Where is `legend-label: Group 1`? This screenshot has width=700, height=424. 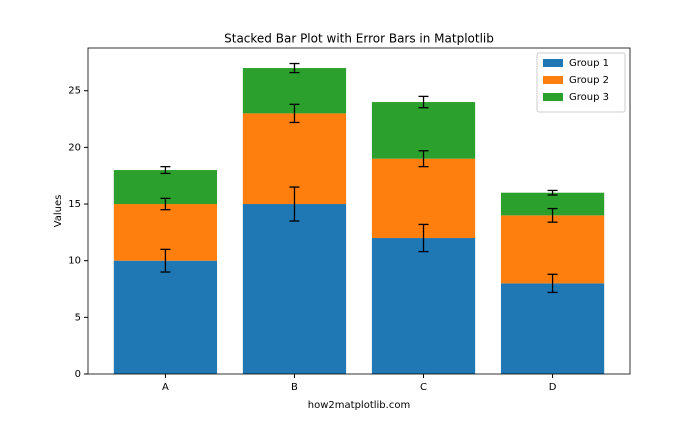
legend-label: Group 1 is located at coordinates (589, 63).